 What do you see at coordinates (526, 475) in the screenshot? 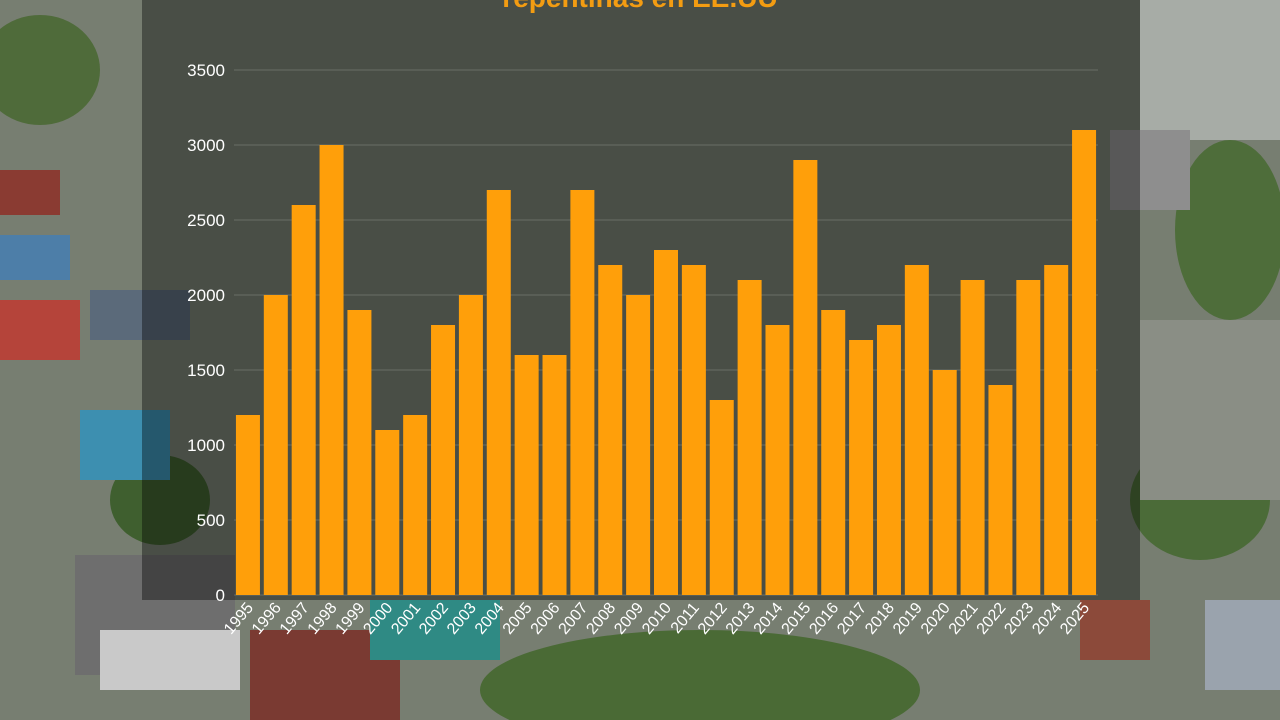
I see `bar-2005` at bounding box center [526, 475].